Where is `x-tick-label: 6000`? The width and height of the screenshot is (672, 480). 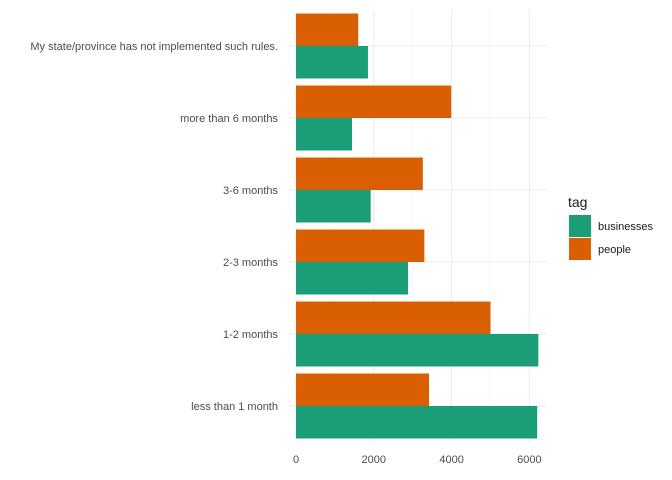 x-tick-label: 6000 is located at coordinates (529, 460).